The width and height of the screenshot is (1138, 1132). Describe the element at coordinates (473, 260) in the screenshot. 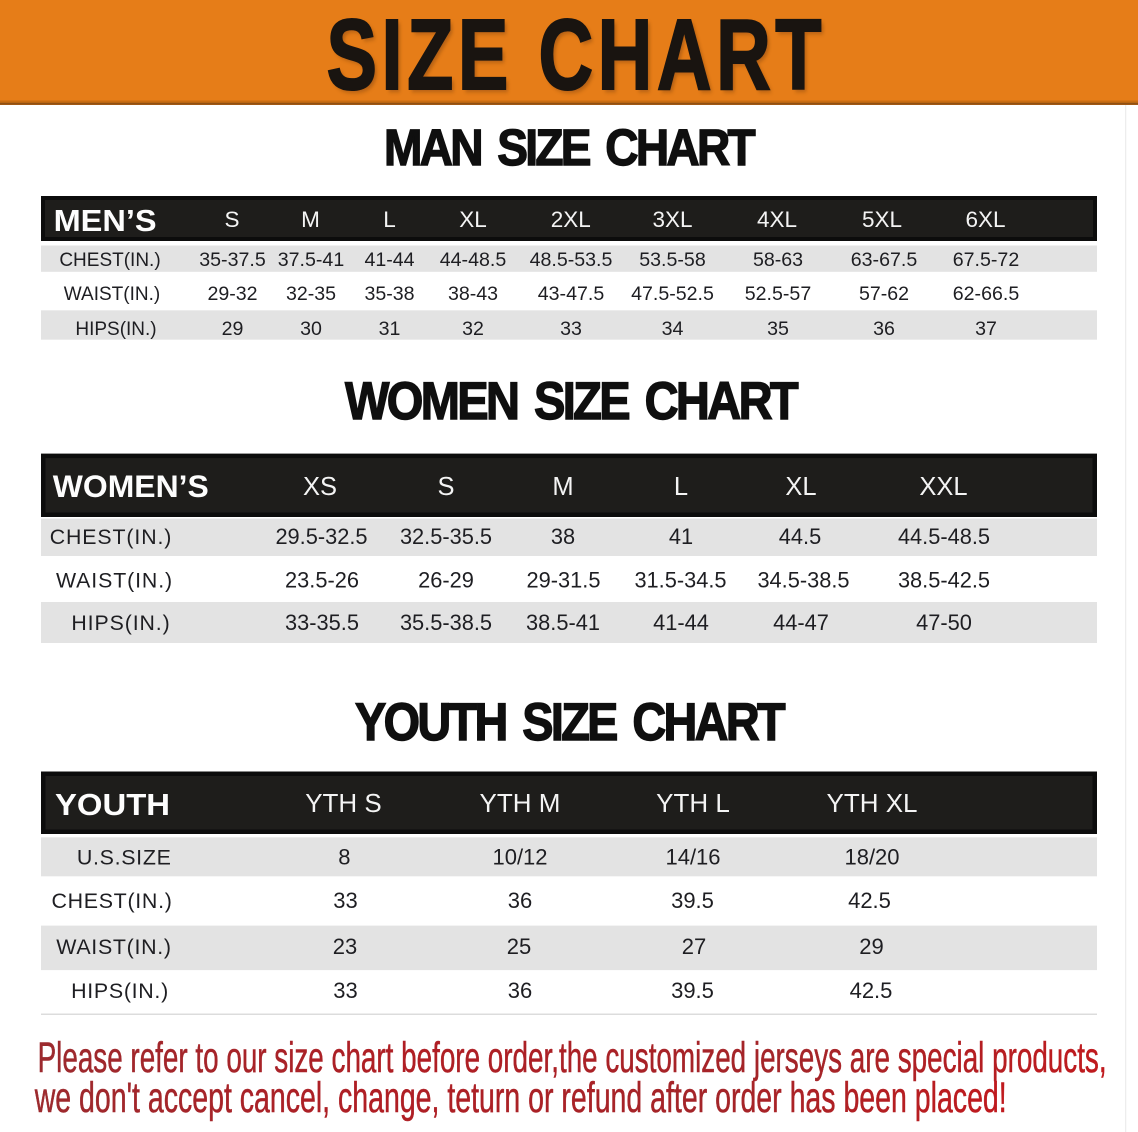

I see `svg-text: 44-48.5` at that location.